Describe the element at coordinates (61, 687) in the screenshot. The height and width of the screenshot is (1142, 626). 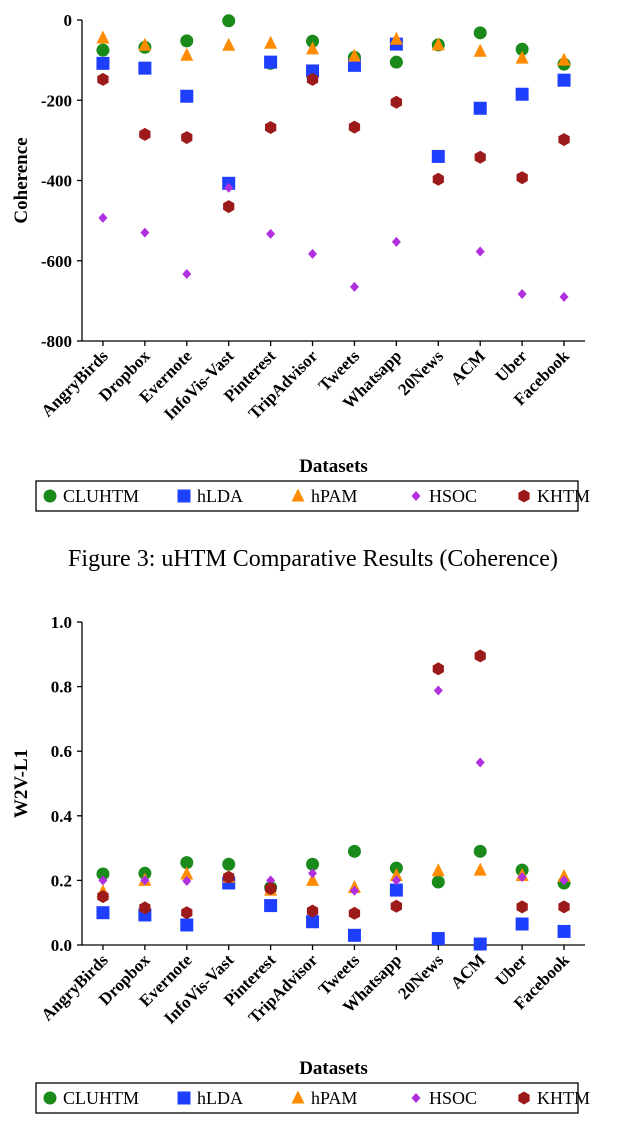
I see `y-tick-label: 0.8` at that location.